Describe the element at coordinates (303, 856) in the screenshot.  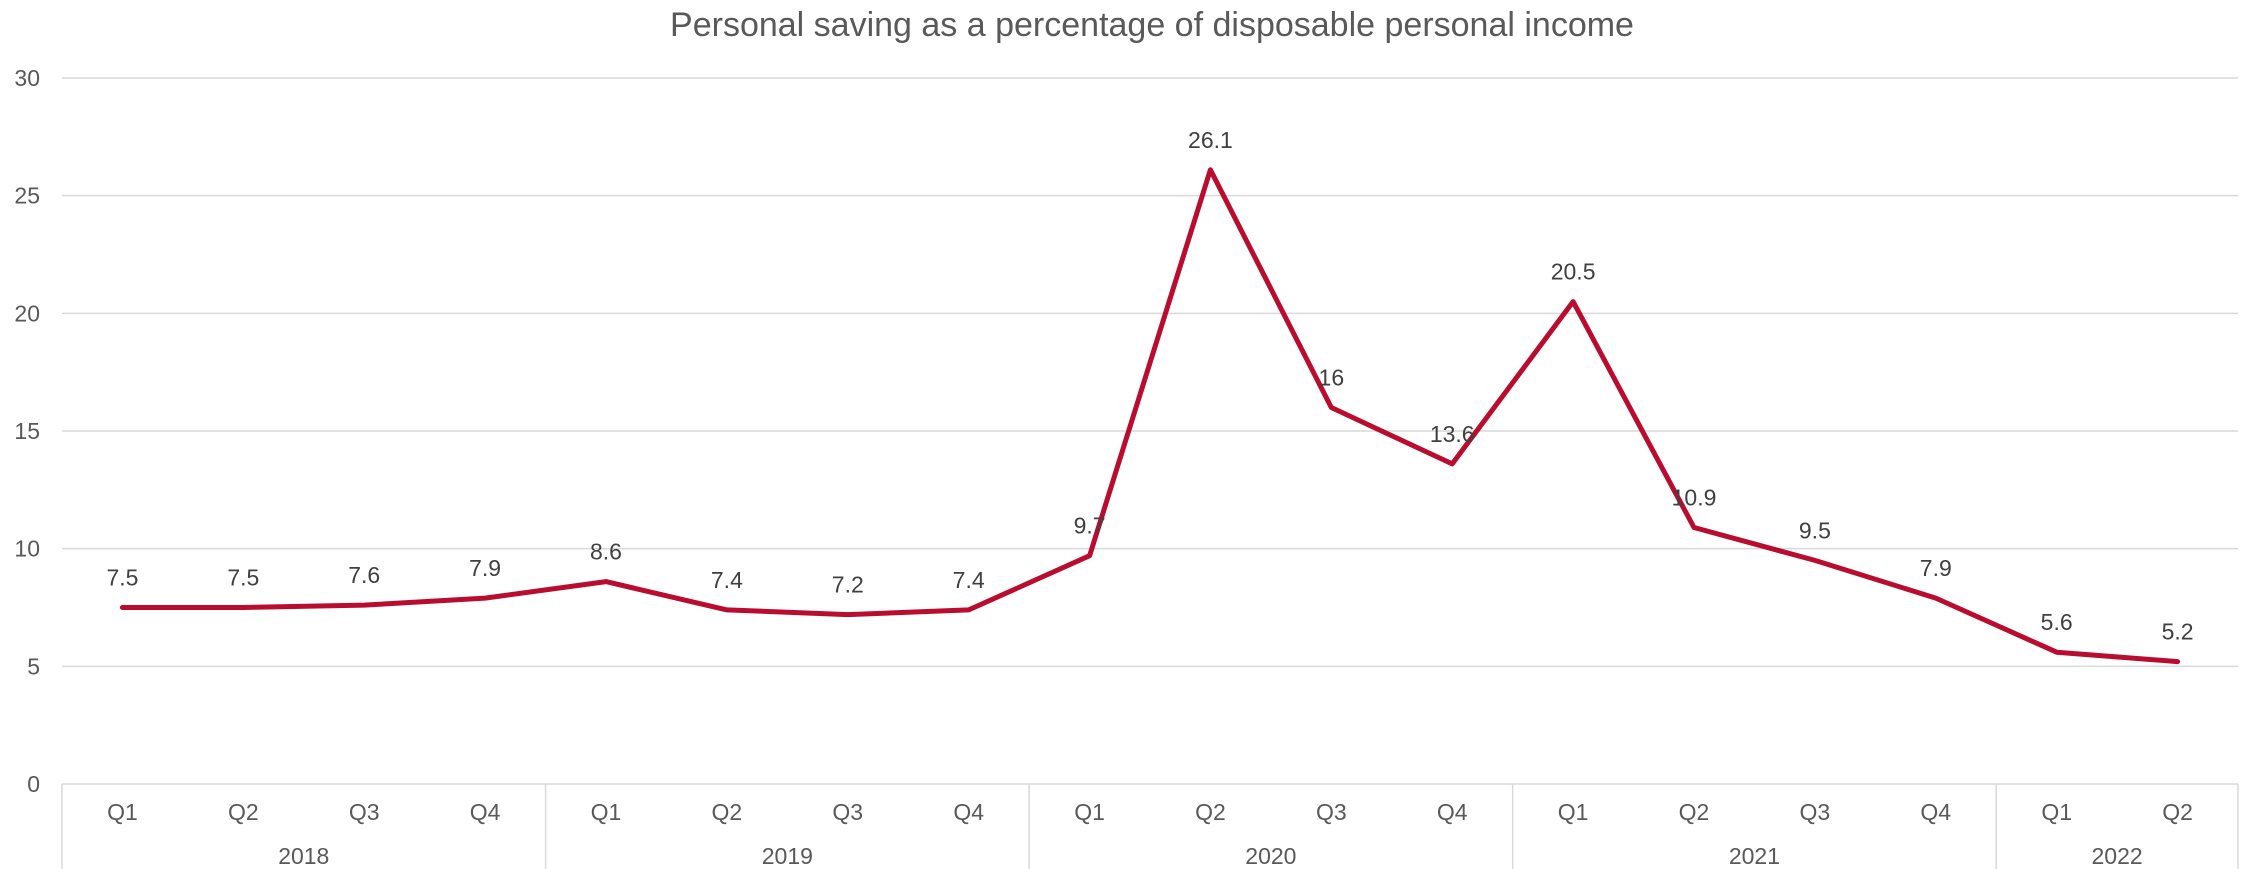
I see `x-group-label: 2018` at that location.